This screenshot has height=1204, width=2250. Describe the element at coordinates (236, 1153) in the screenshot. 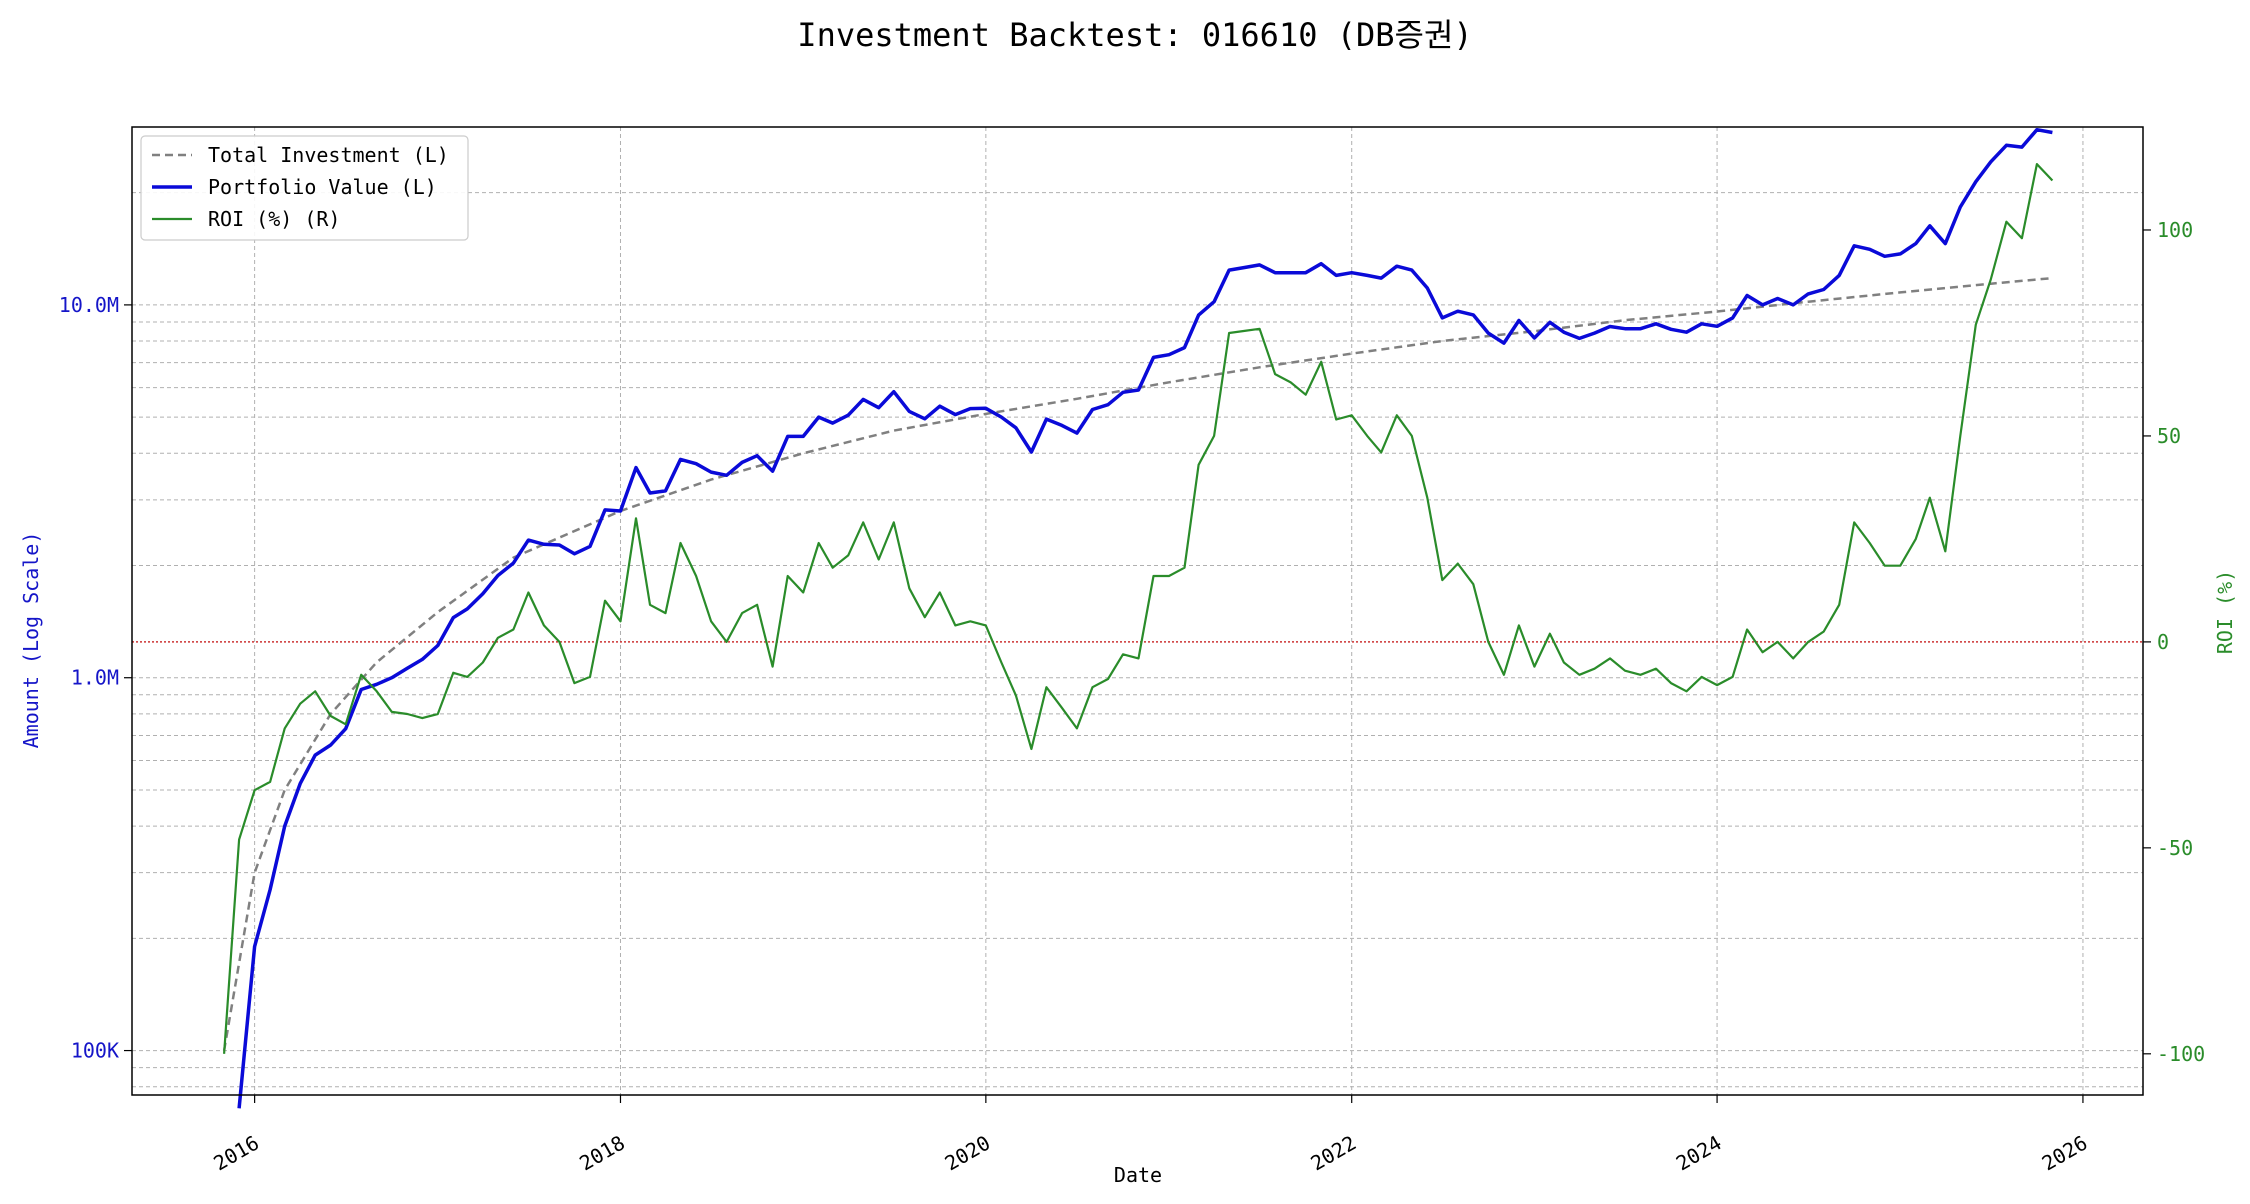

I see `x-tick-label: 2016` at that location.